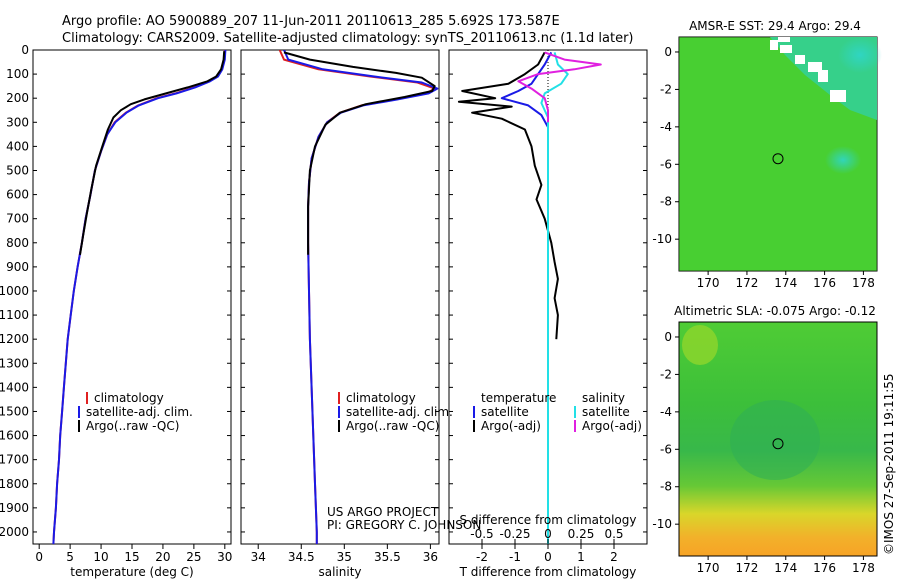 The image size is (900, 580). What do you see at coordinates (17, 122) in the screenshot?
I see `y-tick-label: 300` at bounding box center [17, 122].